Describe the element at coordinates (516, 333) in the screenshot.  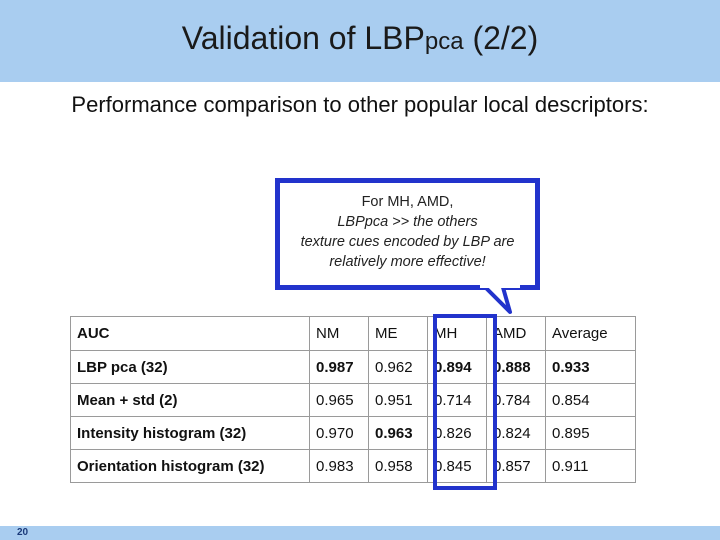
I see `table-header-cell: AMD` at that location.